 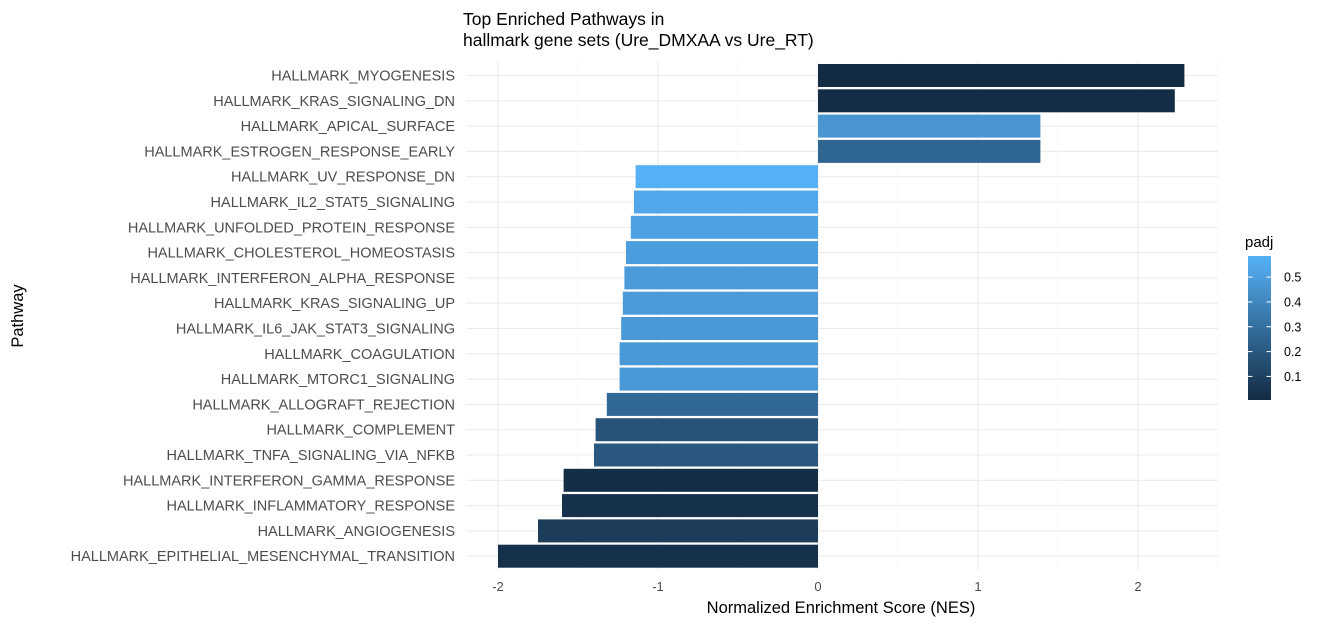 What do you see at coordinates (315, 330) in the screenshot?
I see `y-tick-label: HALLMARK_IL6_JAK_STAT3_SIGNALING` at bounding box center [315, 330].